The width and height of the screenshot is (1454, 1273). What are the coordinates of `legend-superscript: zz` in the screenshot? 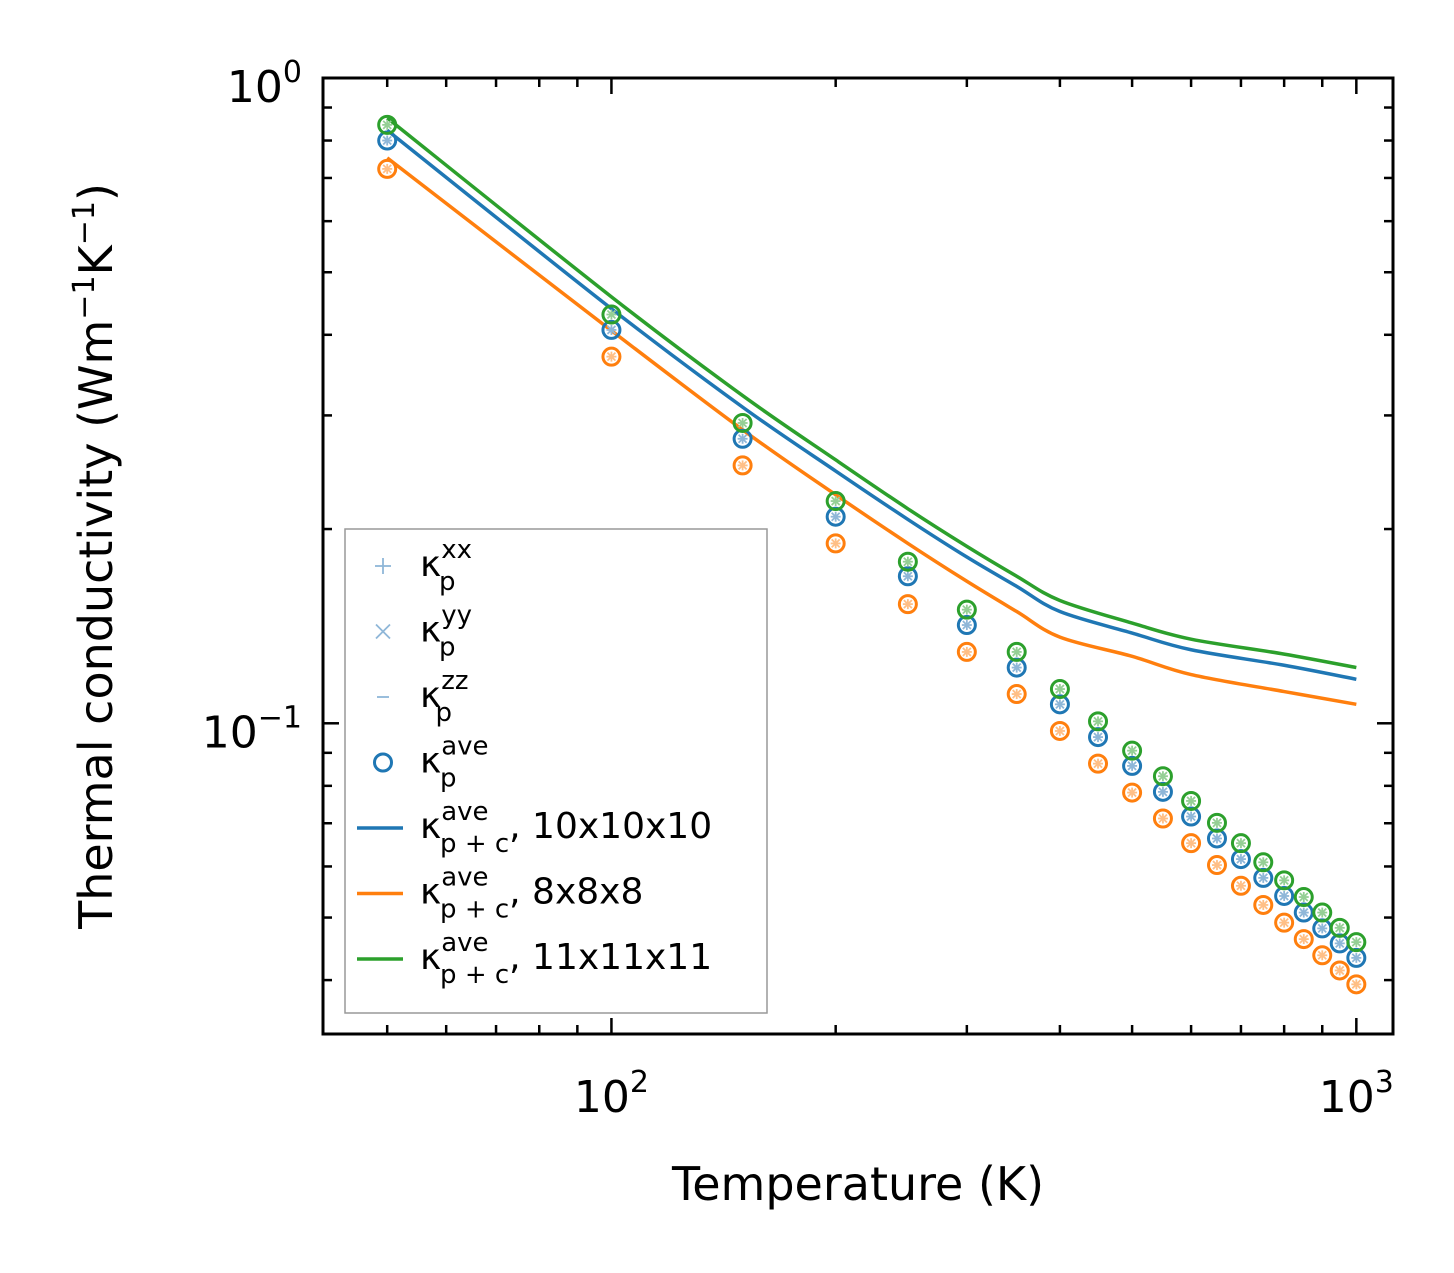 It's located at (454, 681).